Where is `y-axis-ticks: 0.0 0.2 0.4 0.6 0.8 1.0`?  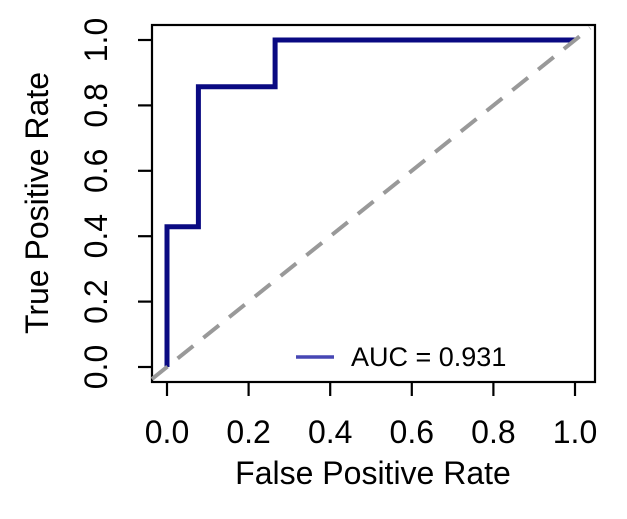
y-axis-ticks: 0.0 0.2 0.4 0.6 0.8 1.0 is located at coordinates (115, 203).